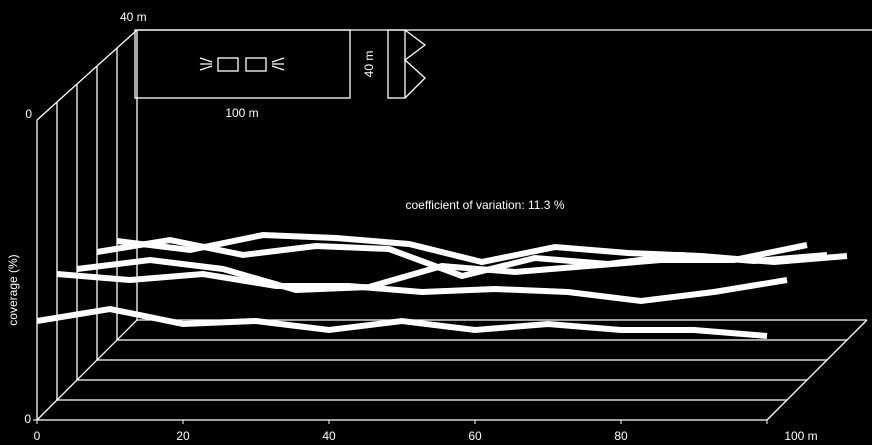 The image size is (872, 445). Describe the element at coordinates (37, 436) in the screenshot. I see `x-tick-label: 0` at that location.